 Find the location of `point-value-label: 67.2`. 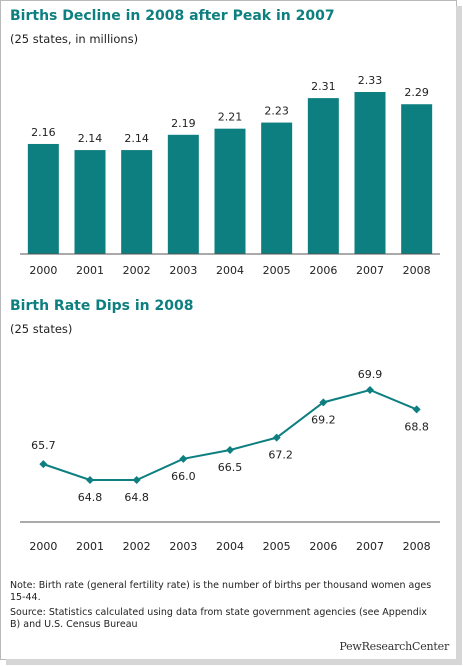

point-value-label: 67.2 is located at coordinates (280, 455).